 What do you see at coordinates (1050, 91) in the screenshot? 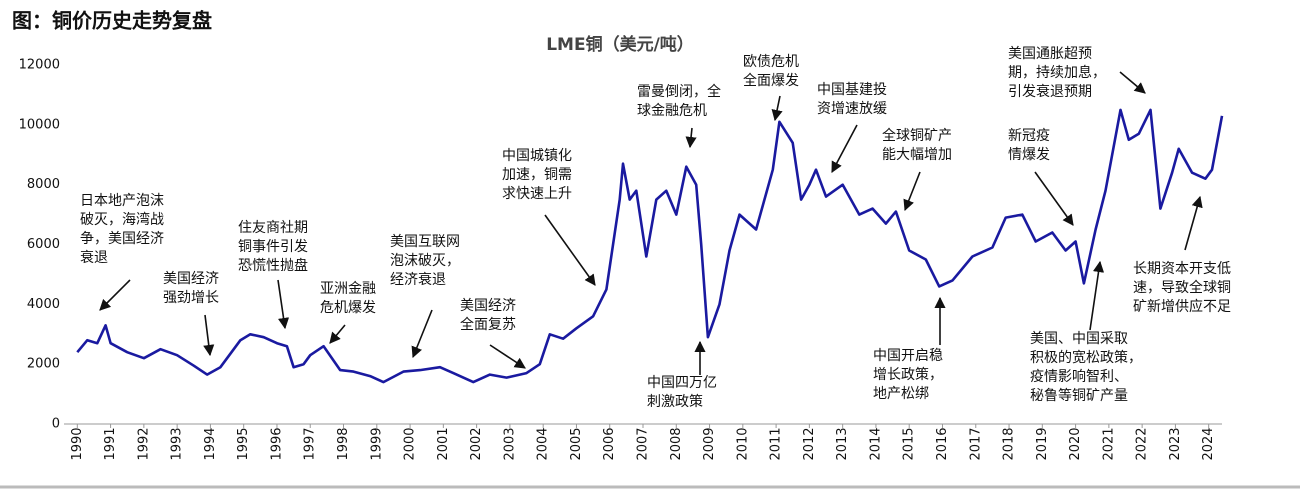
I see `annotation-line: 引发衰退预期` at bounding box center [1050, 91].